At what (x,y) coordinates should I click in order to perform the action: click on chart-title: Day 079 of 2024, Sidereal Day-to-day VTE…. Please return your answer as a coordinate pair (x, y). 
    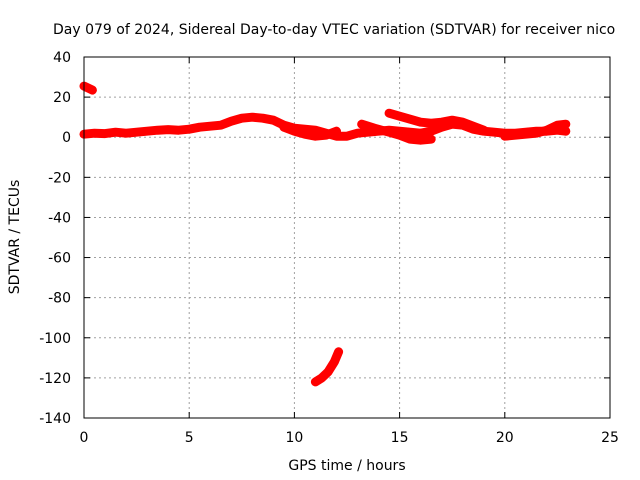
    Looking at the image, I should click on (334, 30).